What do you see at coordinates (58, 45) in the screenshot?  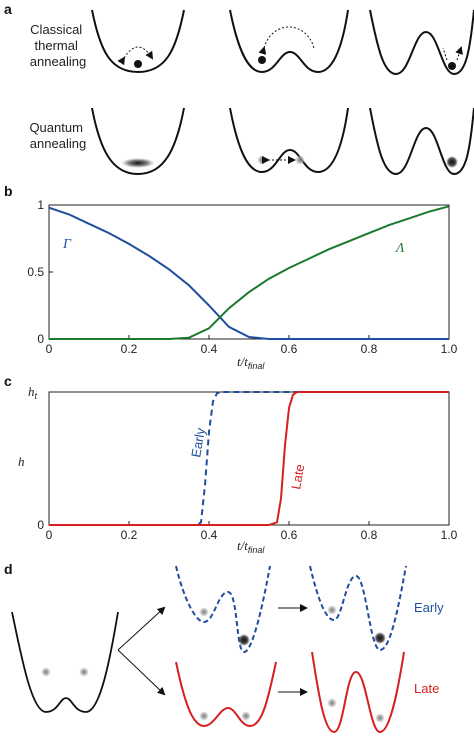 I see `row-classical-label: Classical thermal annealing` at bounding box center [58, 45].